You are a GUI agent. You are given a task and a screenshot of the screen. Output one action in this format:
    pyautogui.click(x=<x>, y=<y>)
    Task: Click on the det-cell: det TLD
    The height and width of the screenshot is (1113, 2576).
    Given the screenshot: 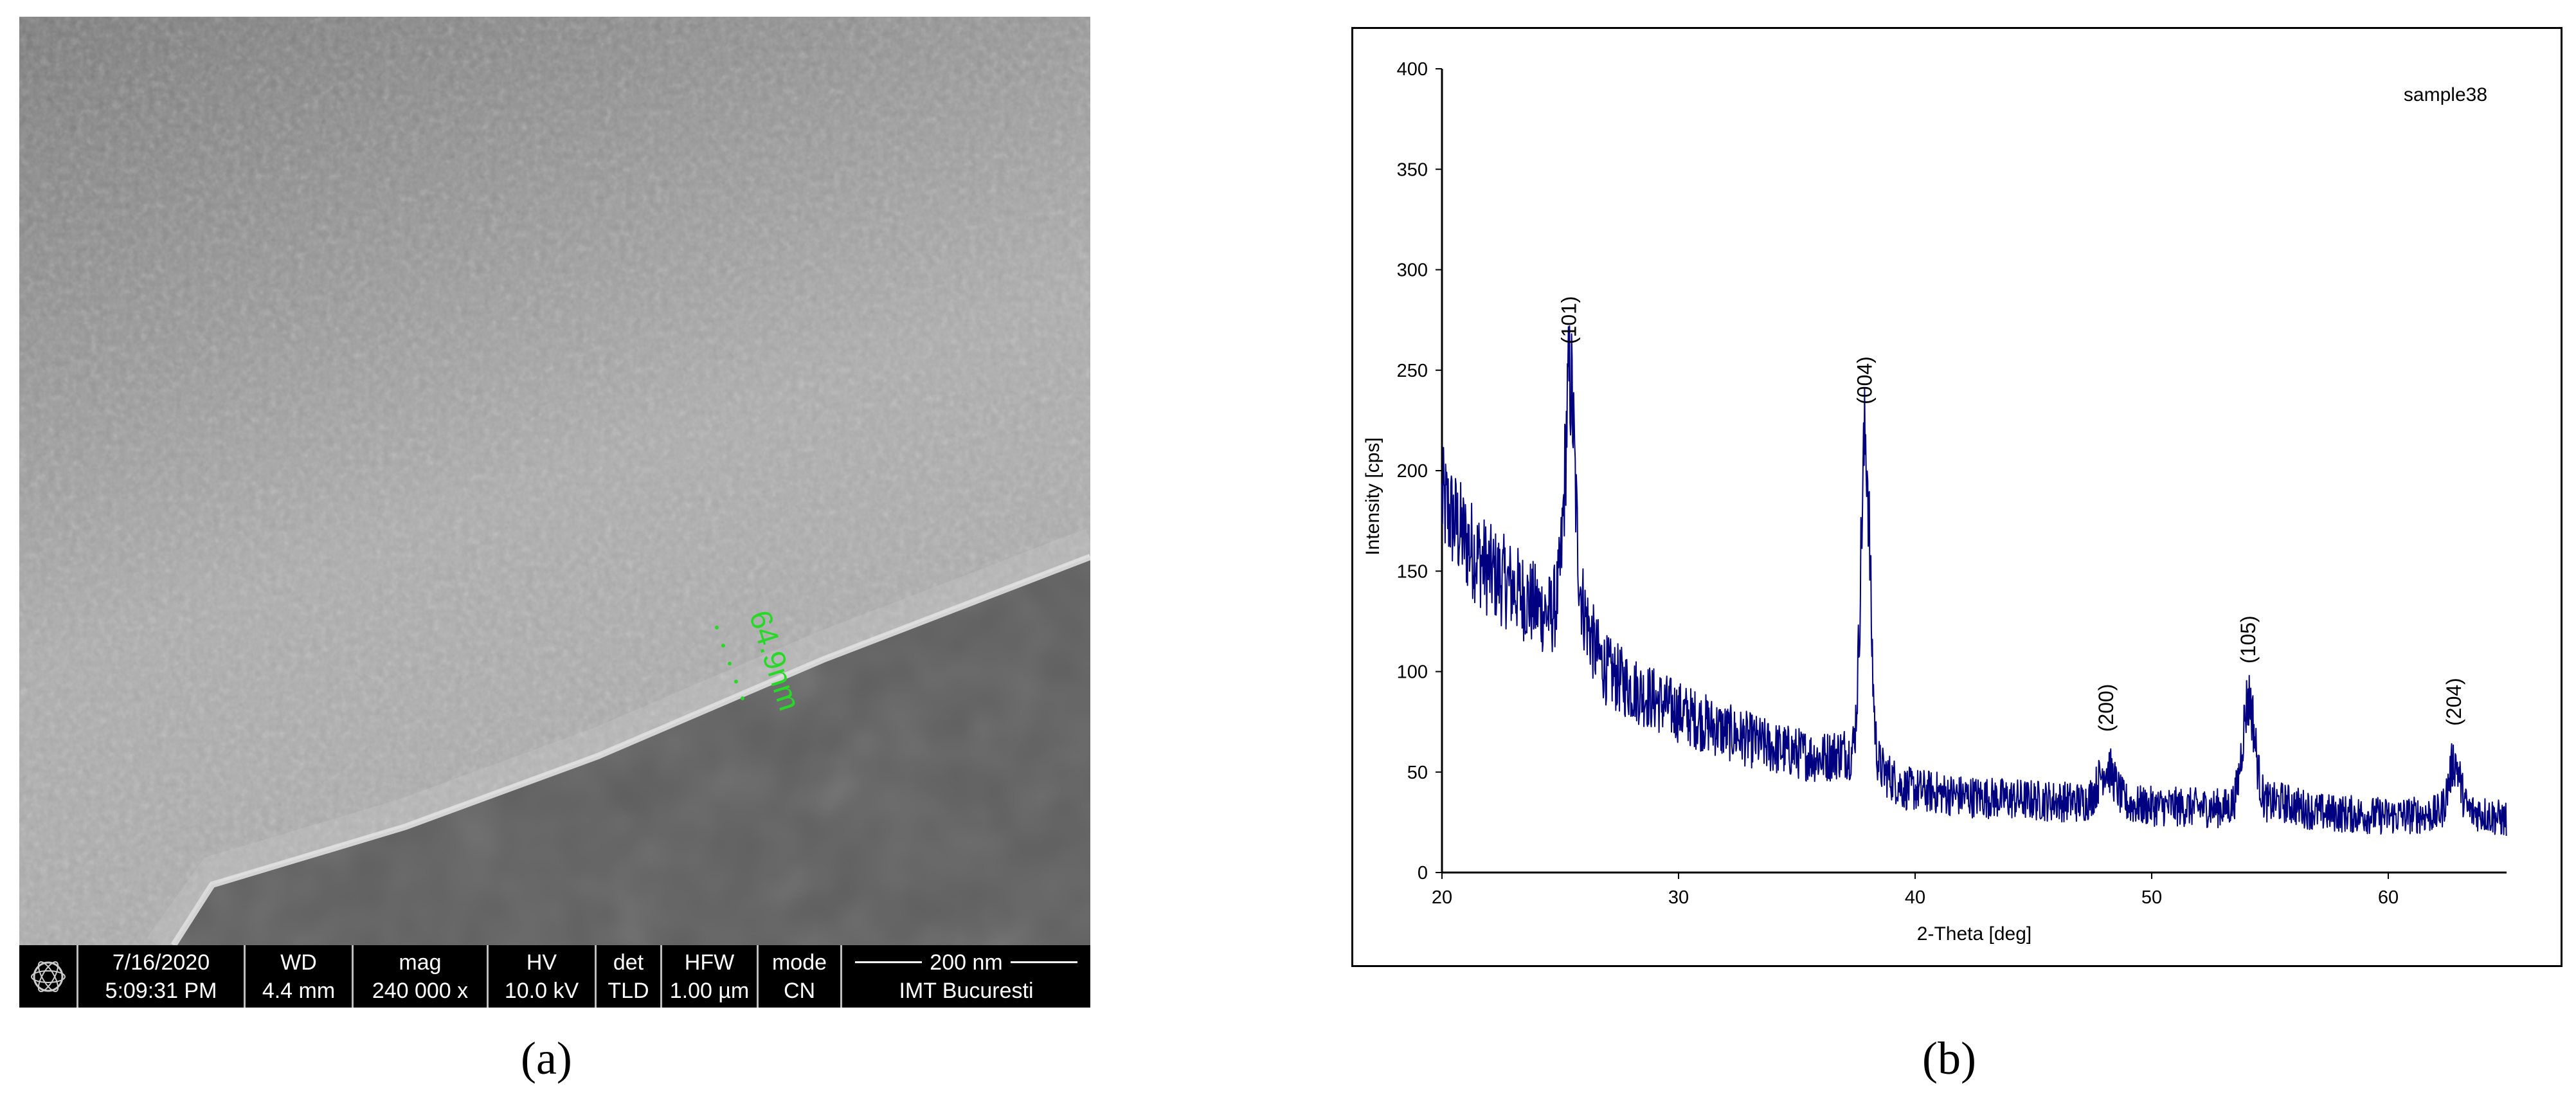 What is the action you would take?
    pyautogui.click(x=629, y=976)
    